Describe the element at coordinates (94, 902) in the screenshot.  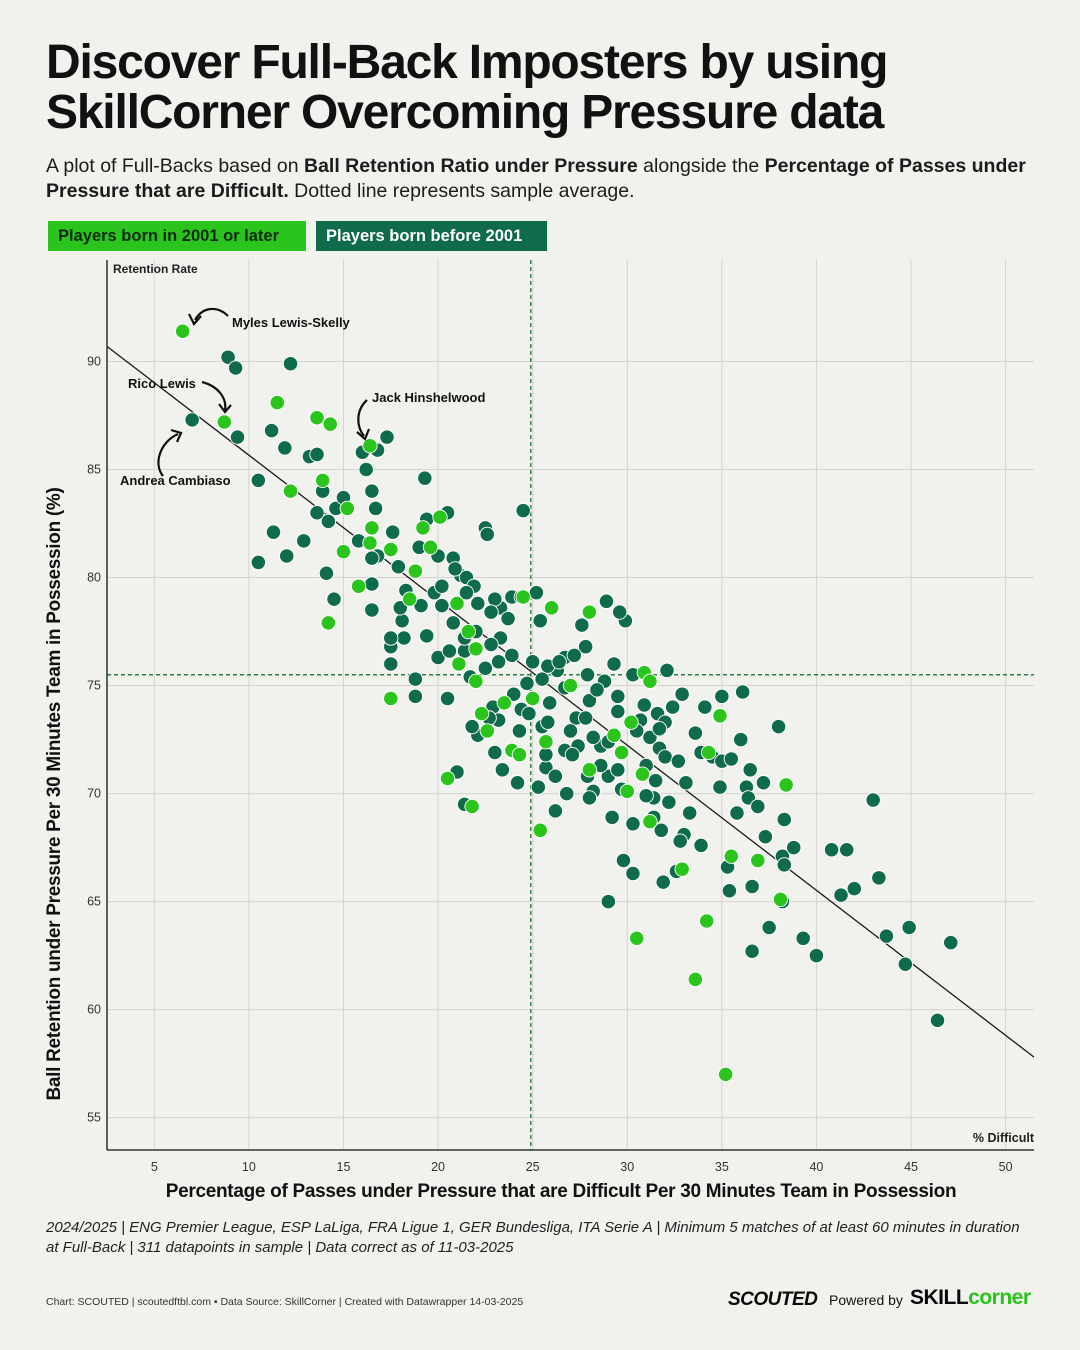
I see `y-tick-label-65: 65` at that location.